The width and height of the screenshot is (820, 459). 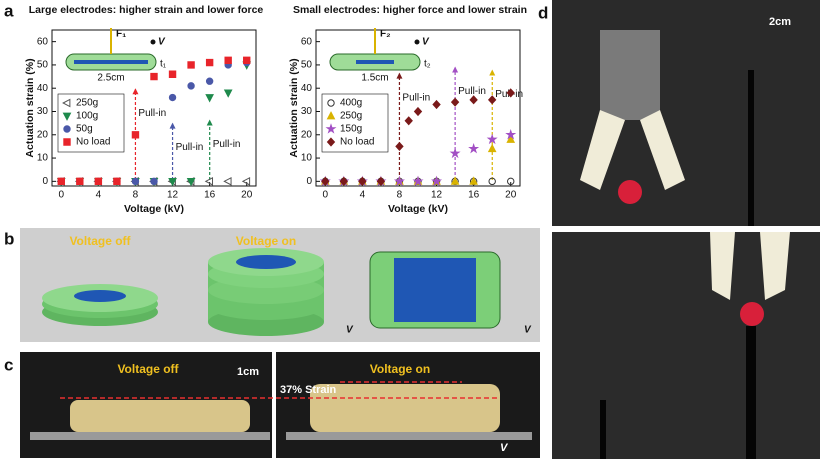 What do you see at coordinates (43, 158) in the screenshot?
I see `y-tick-label: 10` at bounding box center [43, 158].